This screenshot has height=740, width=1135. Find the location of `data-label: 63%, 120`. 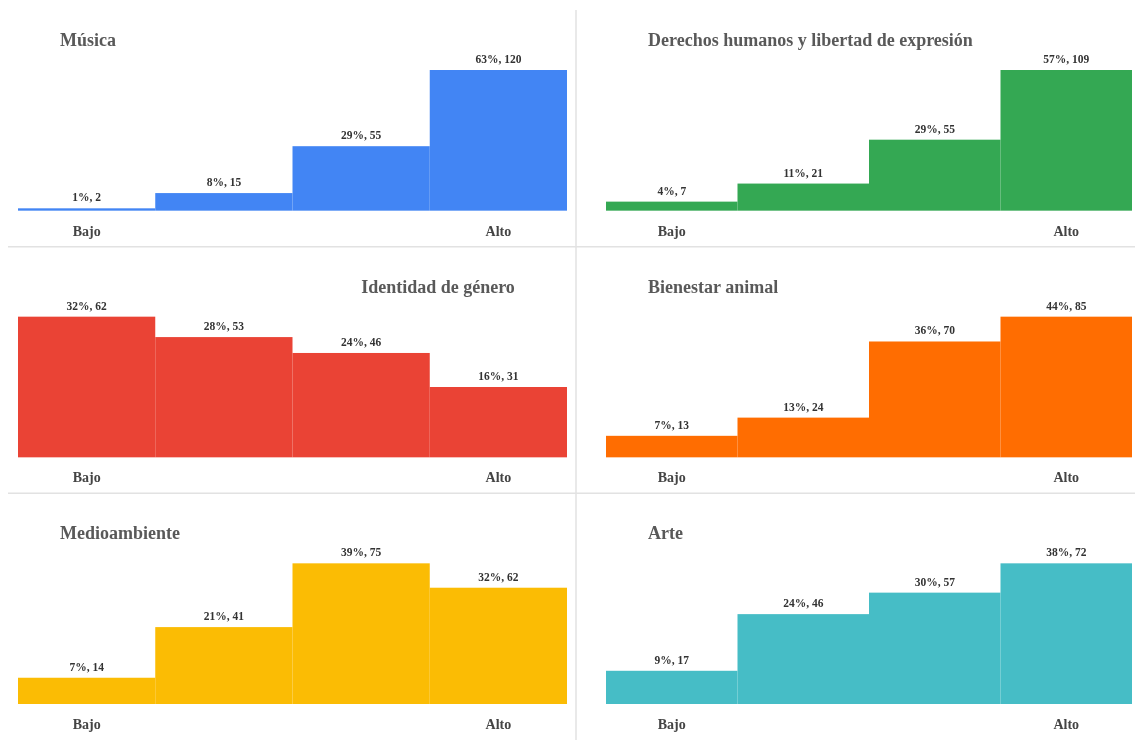

data-label: 63%, 120 is located at coordinates (498, 59).